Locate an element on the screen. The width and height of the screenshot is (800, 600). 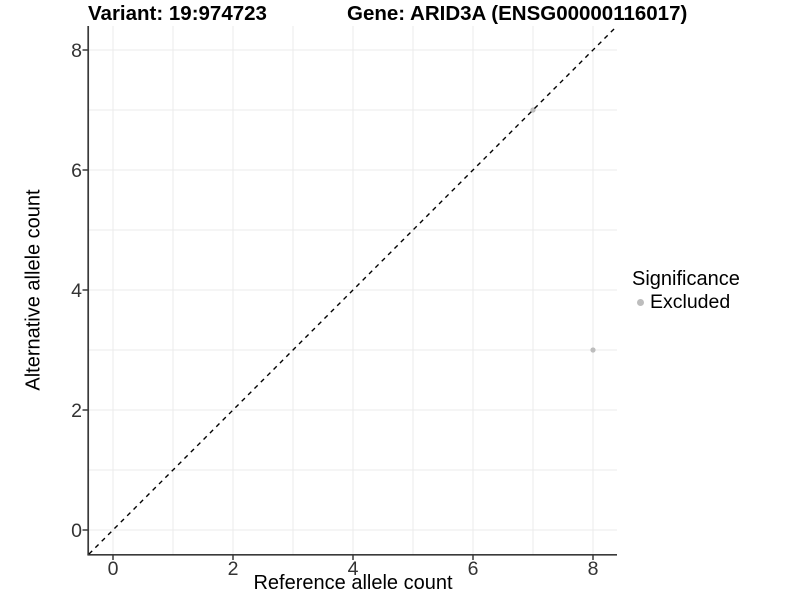
x-tick-label: 6 is located at coordinates (473, 569).